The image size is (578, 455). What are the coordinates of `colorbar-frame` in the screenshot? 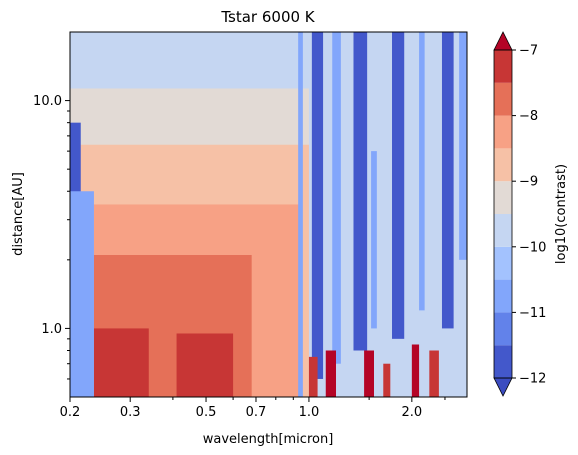 It's located at (503, 214).